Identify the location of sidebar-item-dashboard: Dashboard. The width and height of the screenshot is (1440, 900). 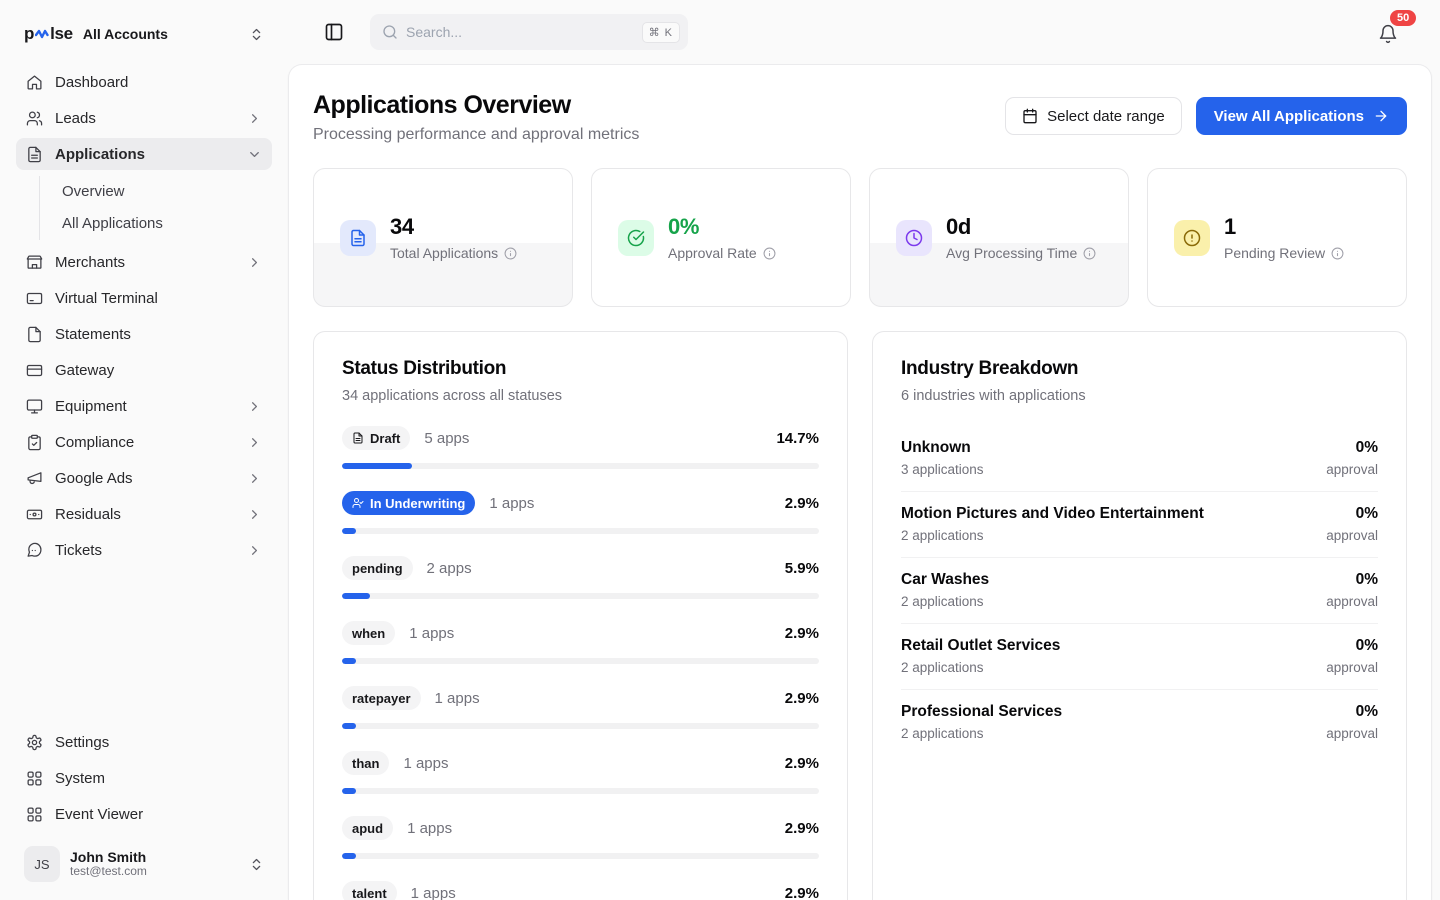
(144, 82).